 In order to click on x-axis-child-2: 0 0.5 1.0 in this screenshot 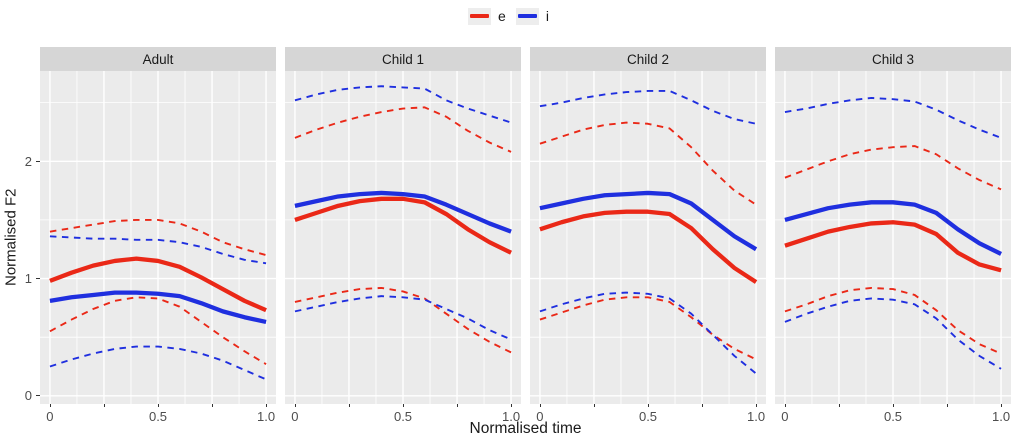, I will do `click(648, 415)`.